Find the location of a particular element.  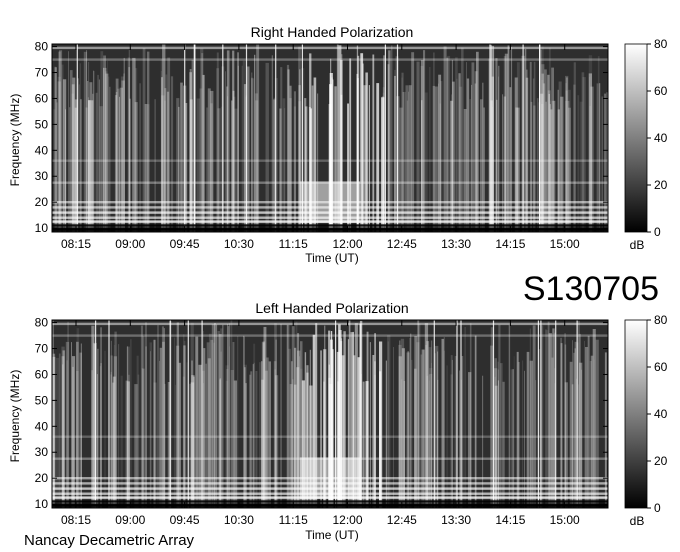

colorbar-tick-label: 40 is located at coordinates (661, 414).